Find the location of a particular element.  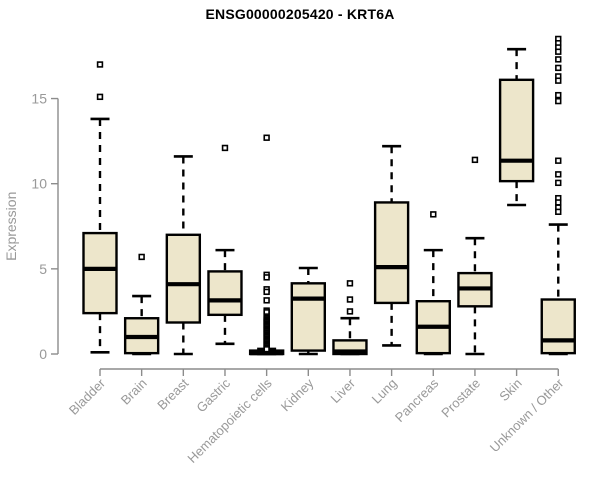

boxplot-lung is located at coordinates (391, 245).